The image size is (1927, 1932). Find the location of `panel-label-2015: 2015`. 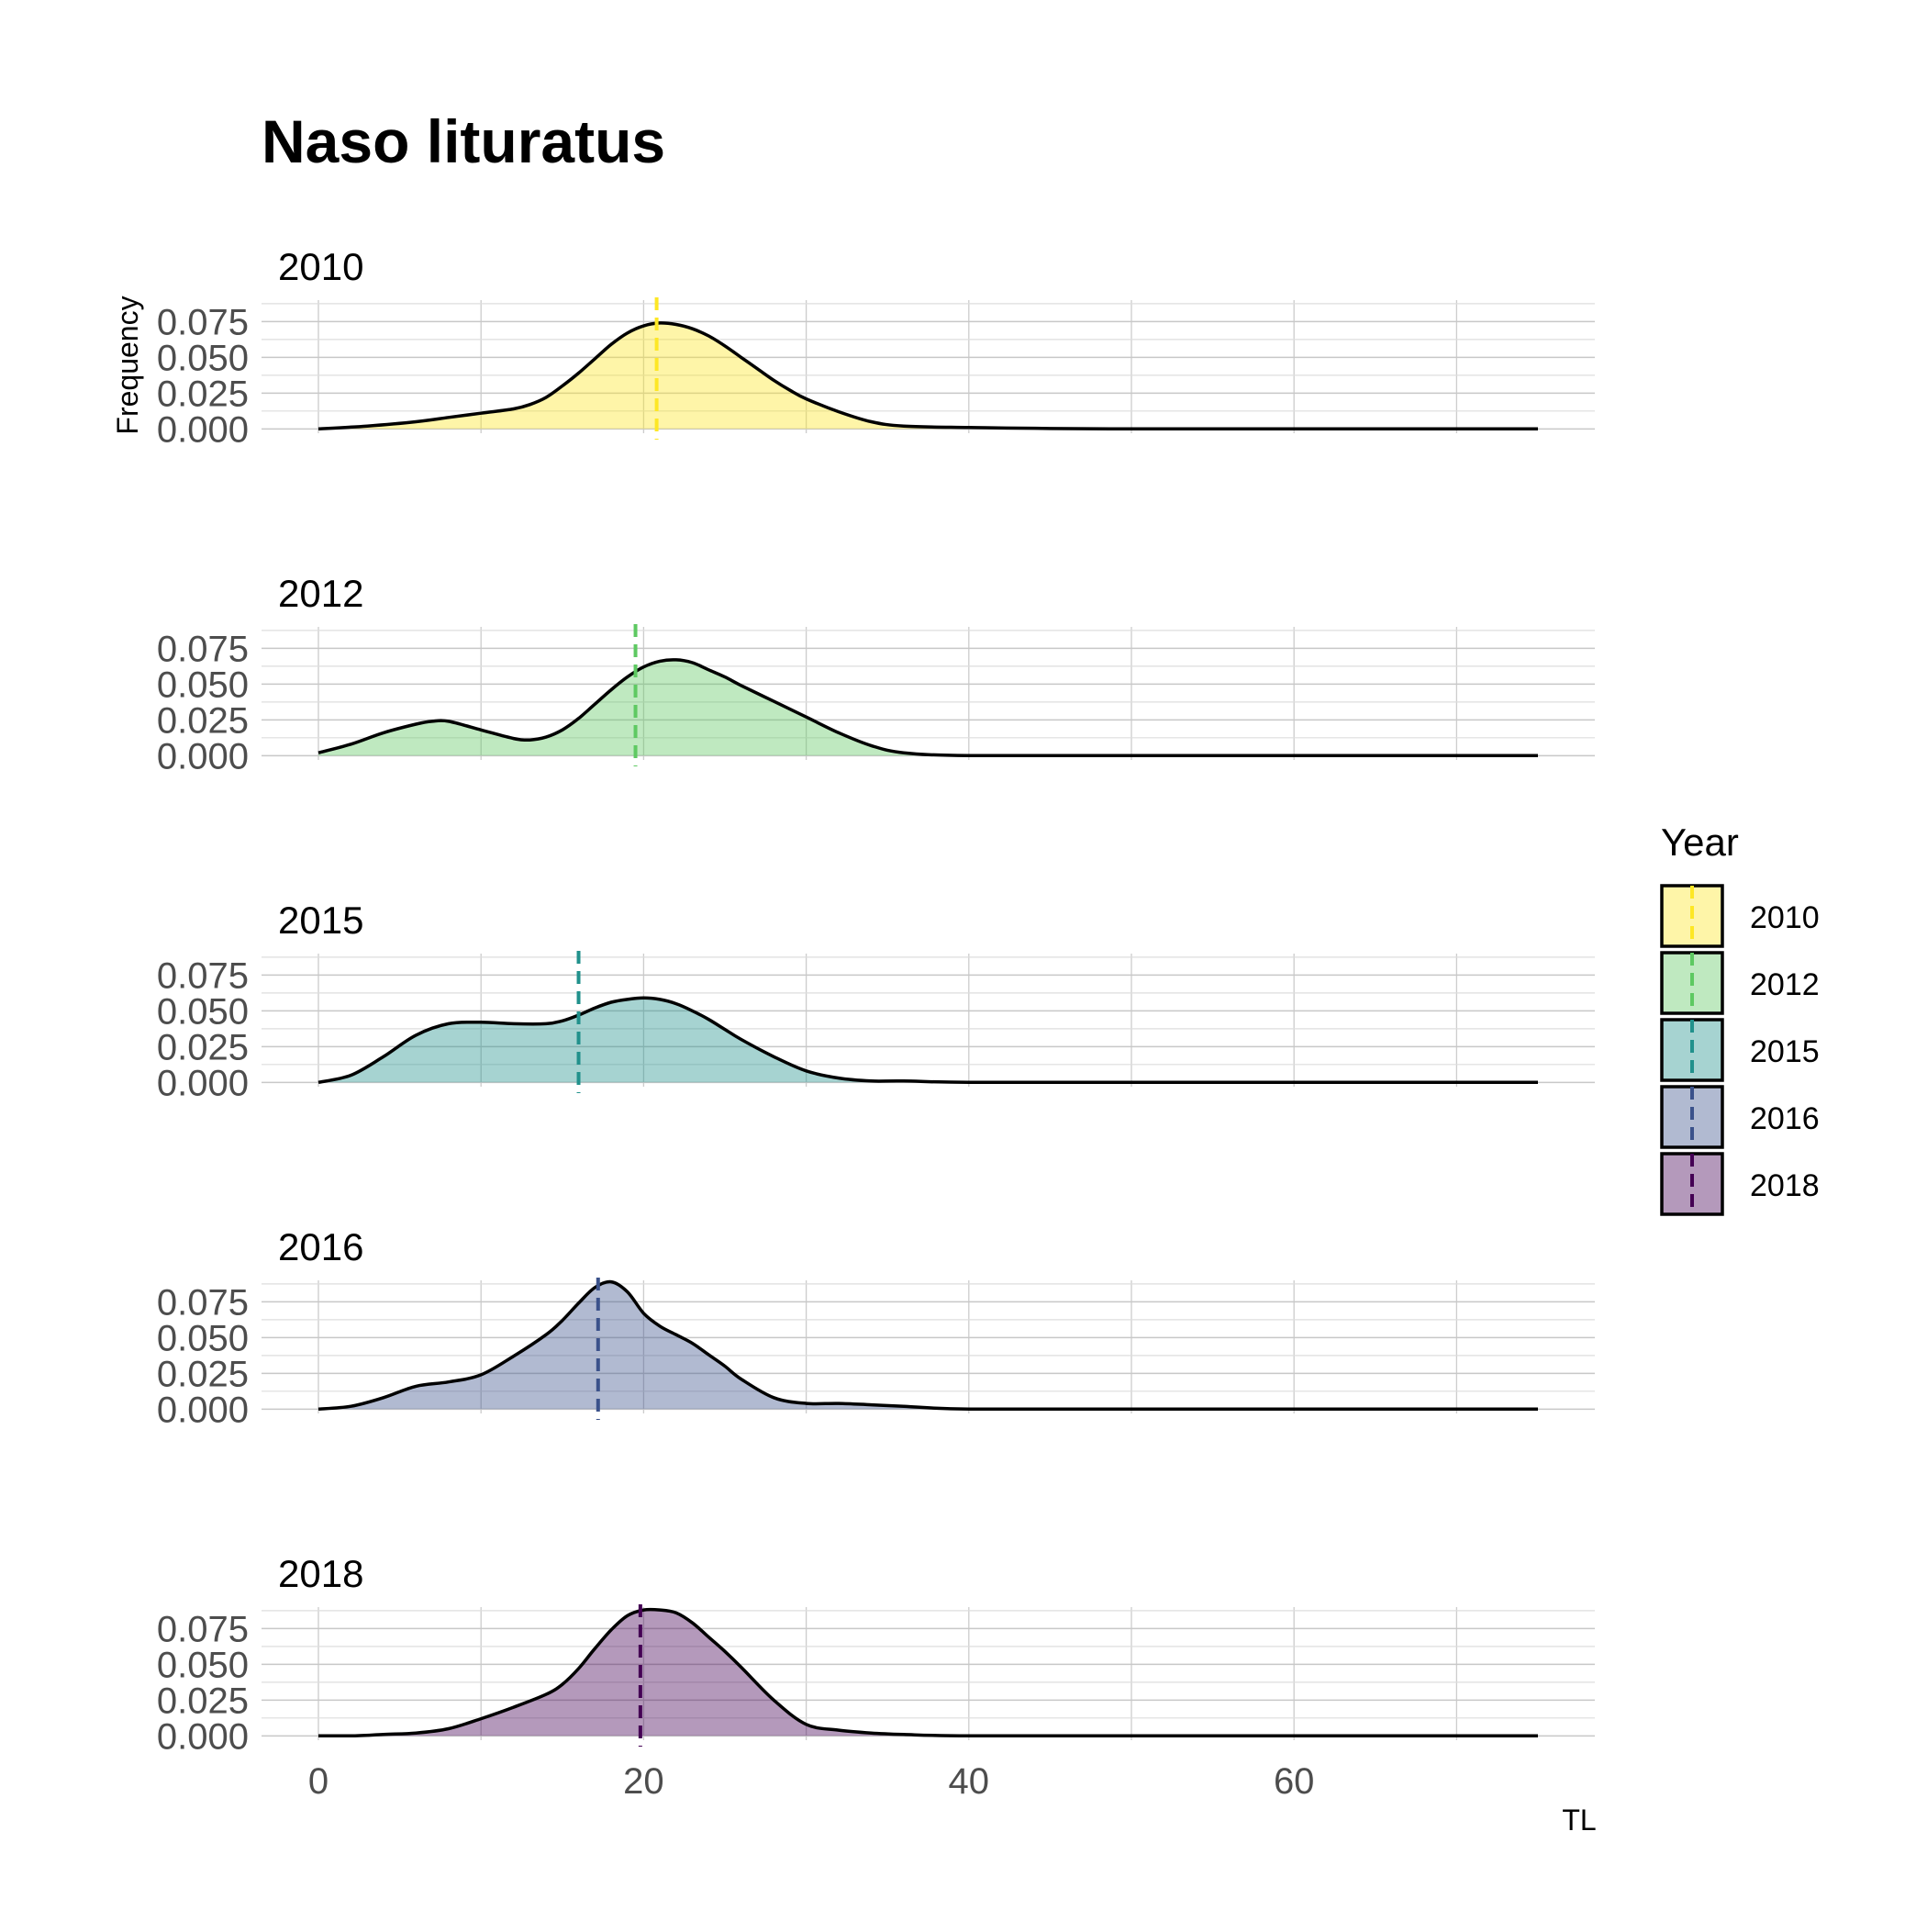

panel-label-2015: 2015 is located at coordinates (320, 920).